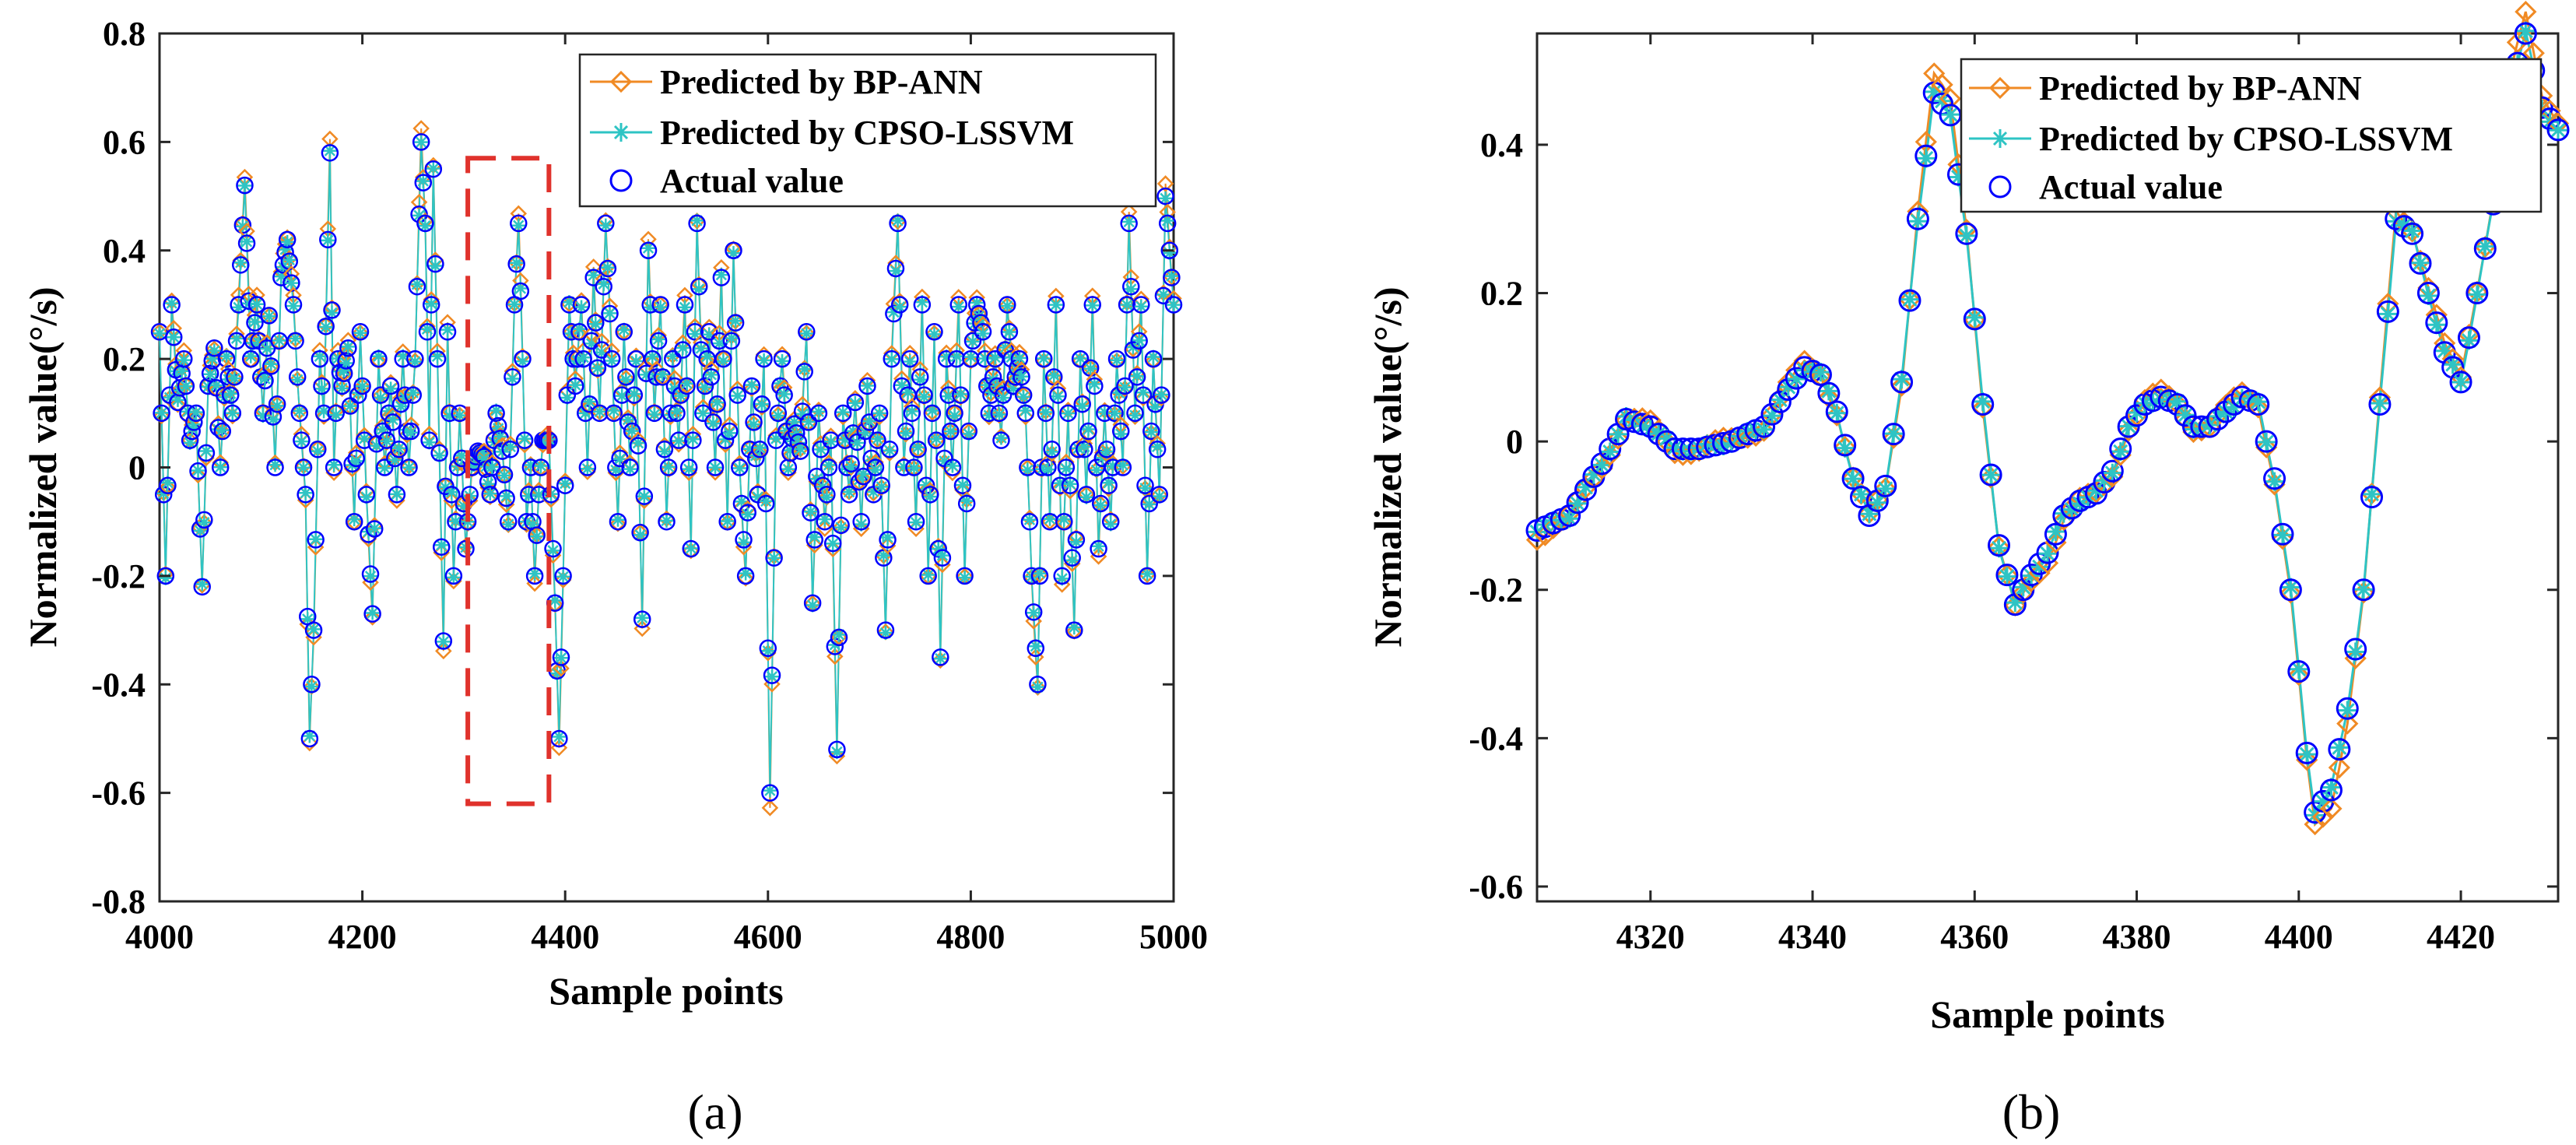  I want to click on chart-b-ylabel: Normalized value(°/s), so click(1388, 467).